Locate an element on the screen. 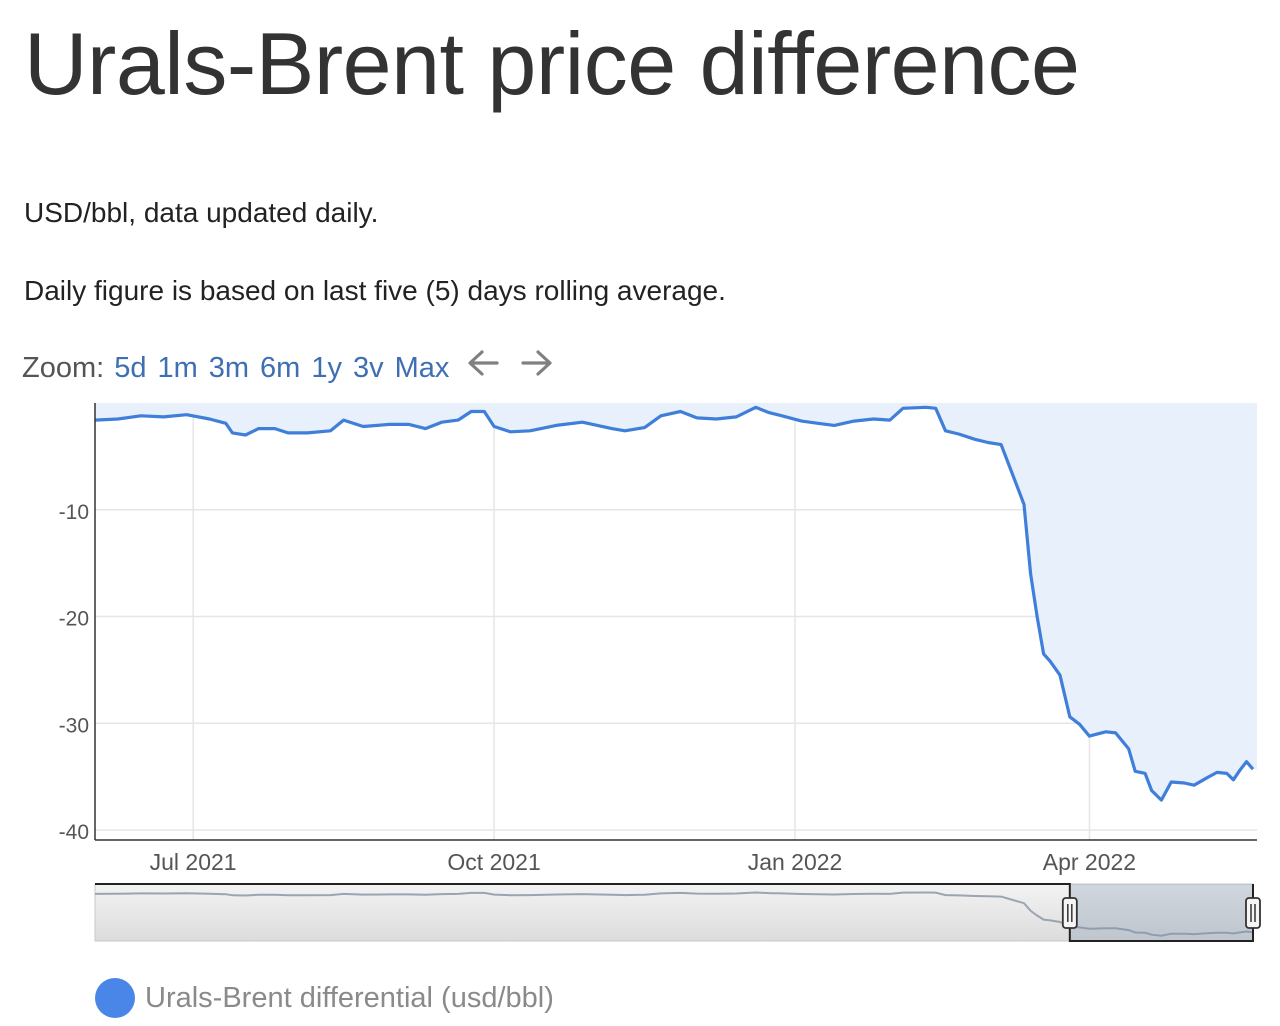 This screenshot has height=1026, width=1280. y-axis-labels: -10 -20 -30 -40 is located at coordinates (74, 672).